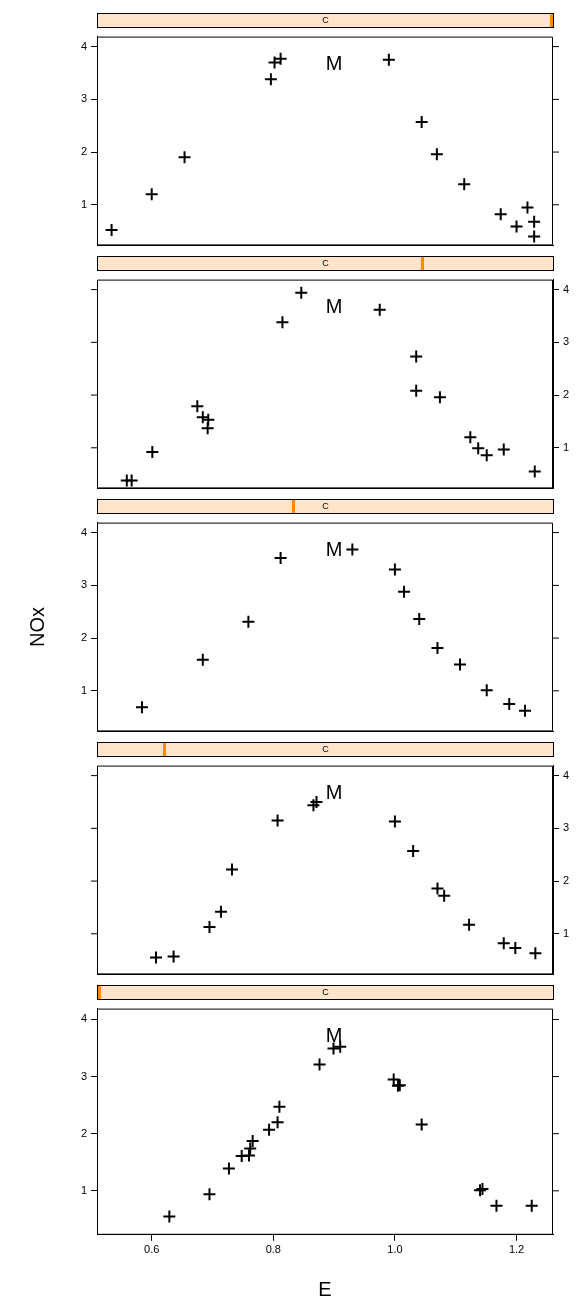  What do you see at coordinates (325, 1288) in the screenshot?
I see `x-axis-title: E` at bounding box center [325, 1288].